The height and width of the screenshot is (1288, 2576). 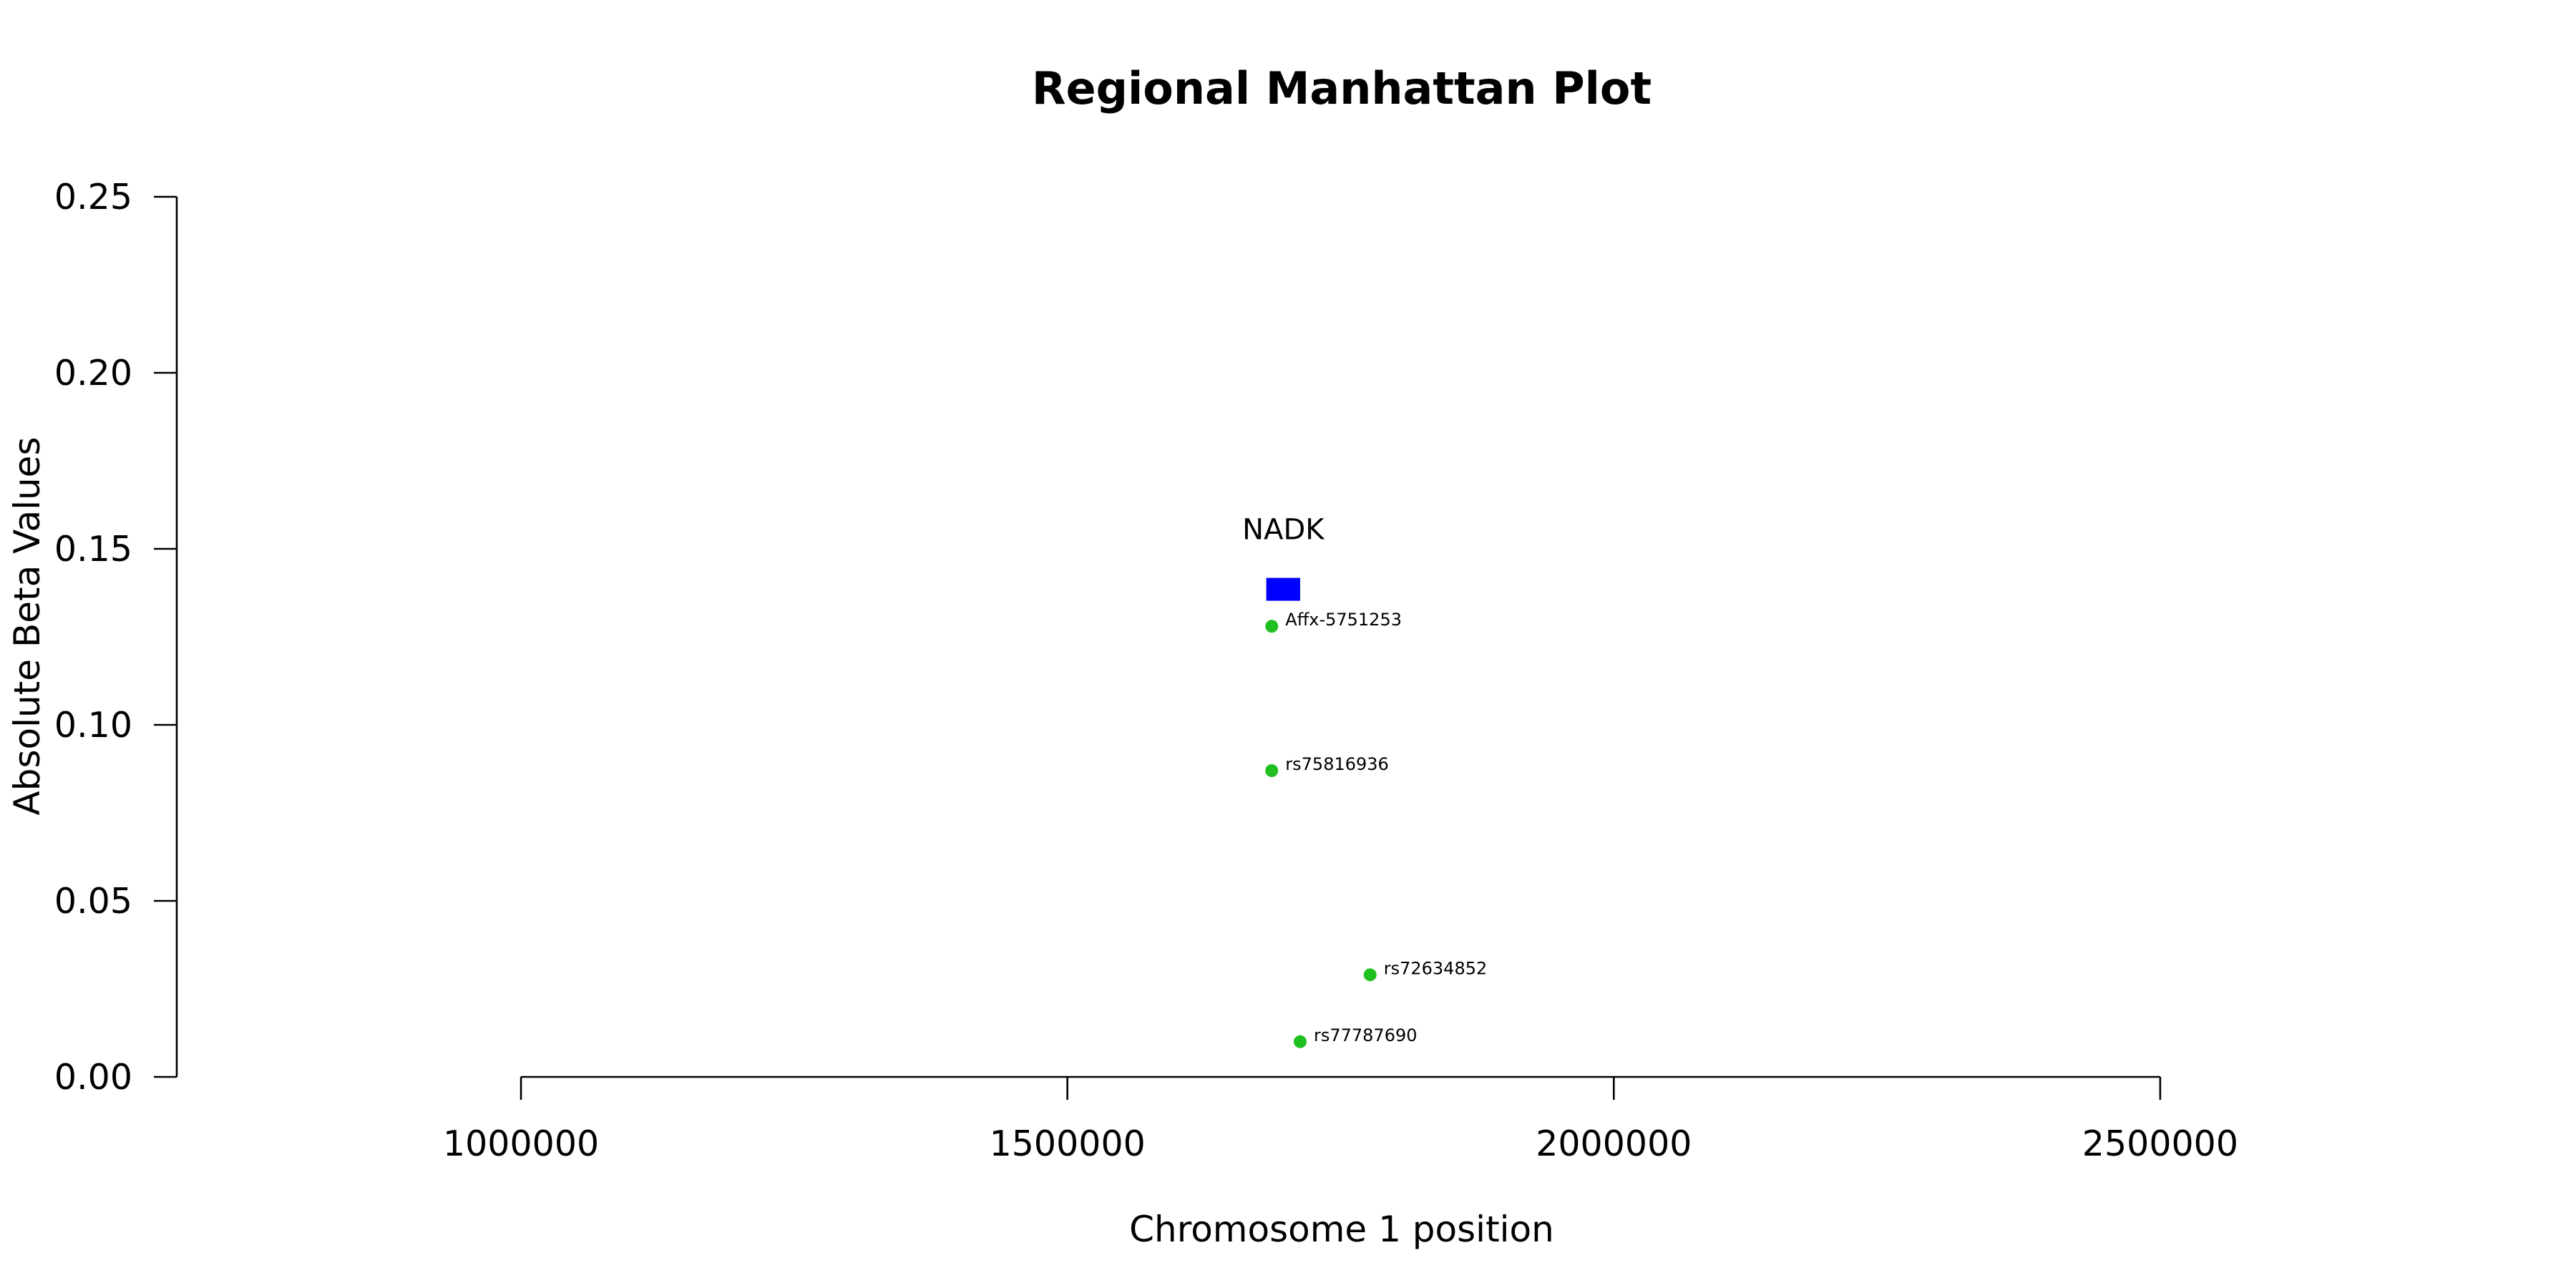 I want to click on x-tick-label: 1500000, so click(x=1068, y=1143).